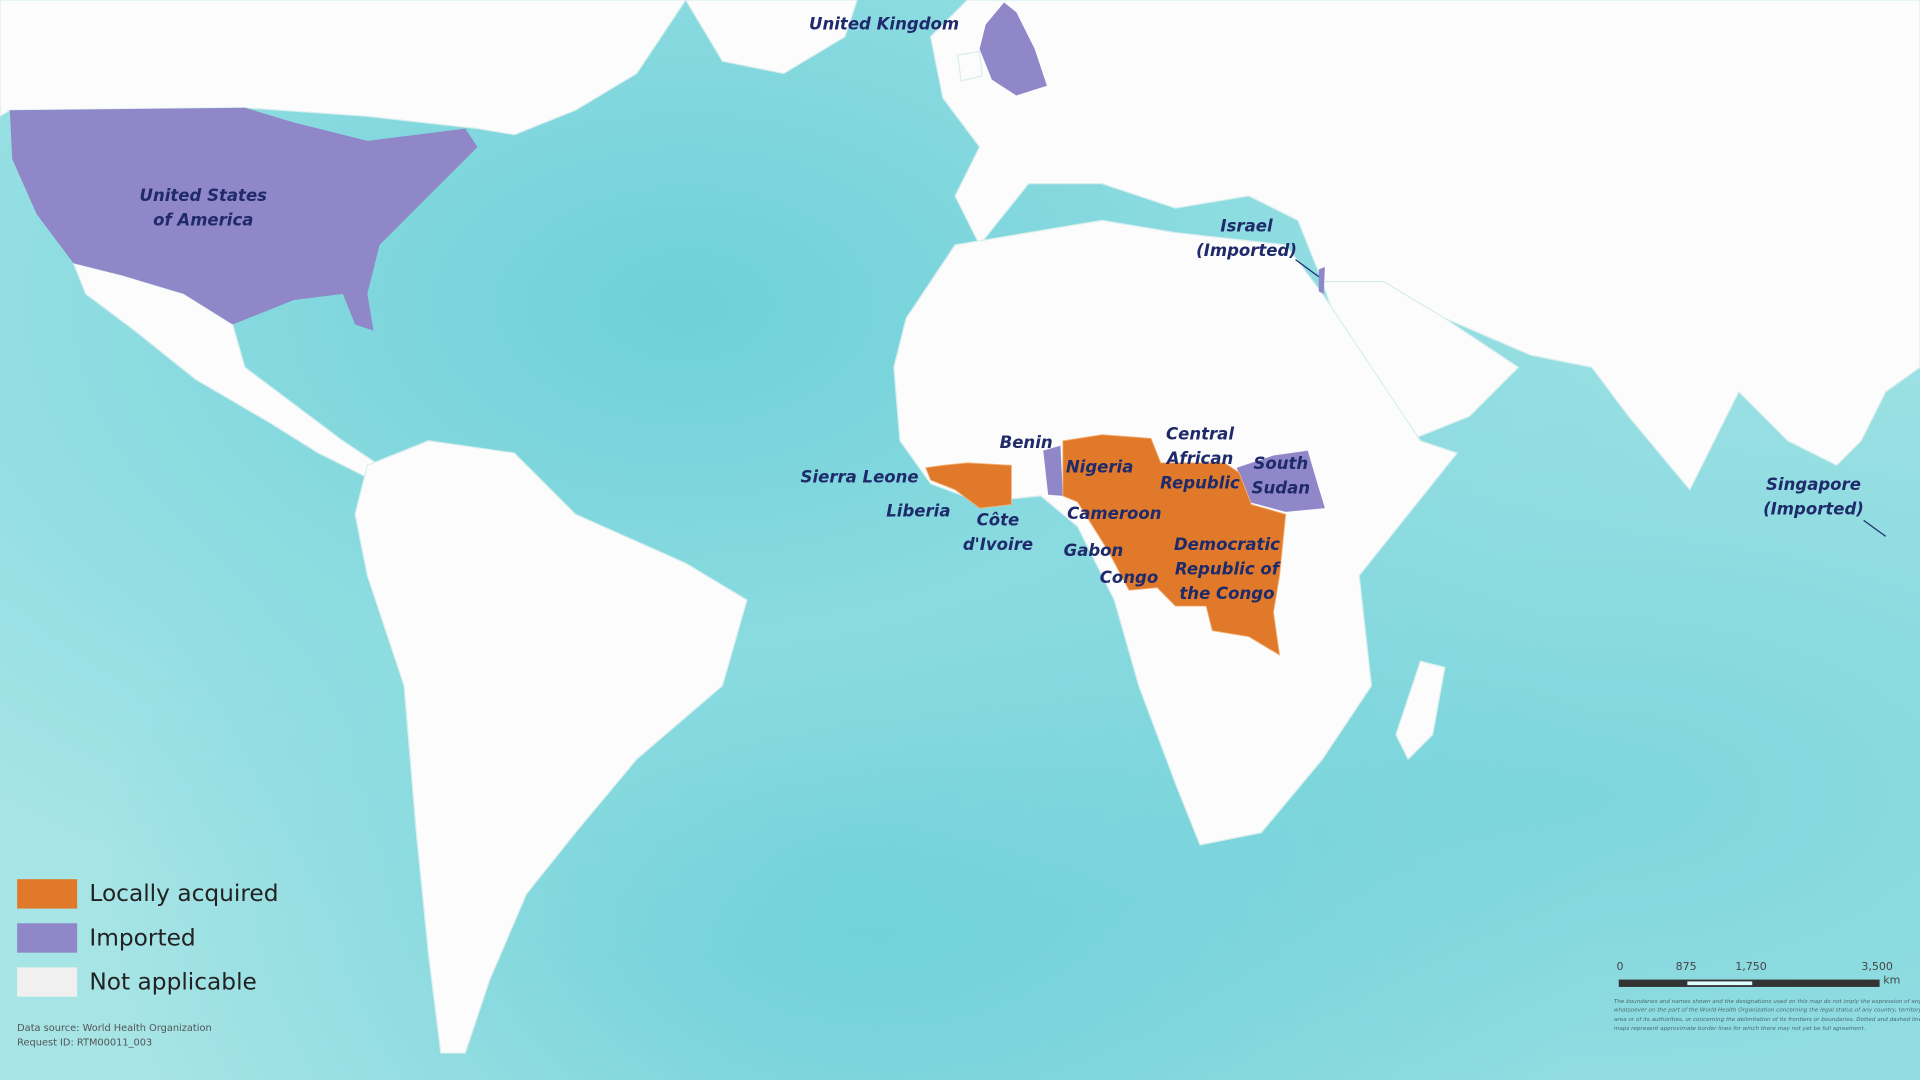  What do you see at coordinates (918, 512) in the screenshot?
I see `label-liberia: Liberia` at bounding box center [918, 512].